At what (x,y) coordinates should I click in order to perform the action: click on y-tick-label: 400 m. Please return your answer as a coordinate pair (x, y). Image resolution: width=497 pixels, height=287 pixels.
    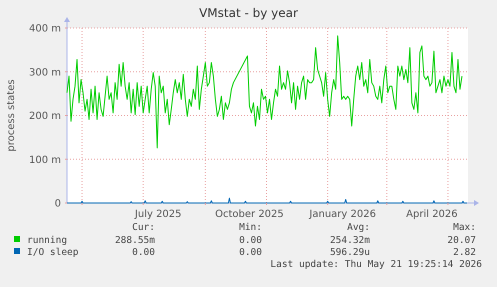
    Looking at the image, I should click on (44, 29).